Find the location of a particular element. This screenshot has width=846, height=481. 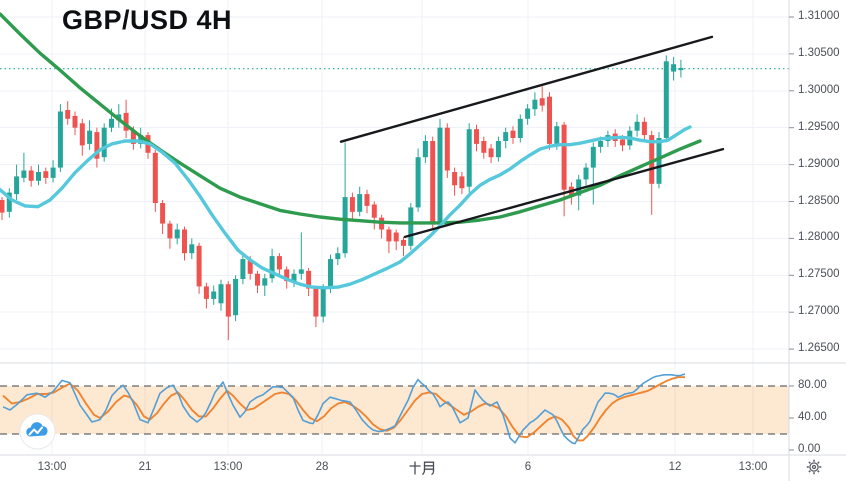

settings-gear-icon is located at coordinates (814, 467).